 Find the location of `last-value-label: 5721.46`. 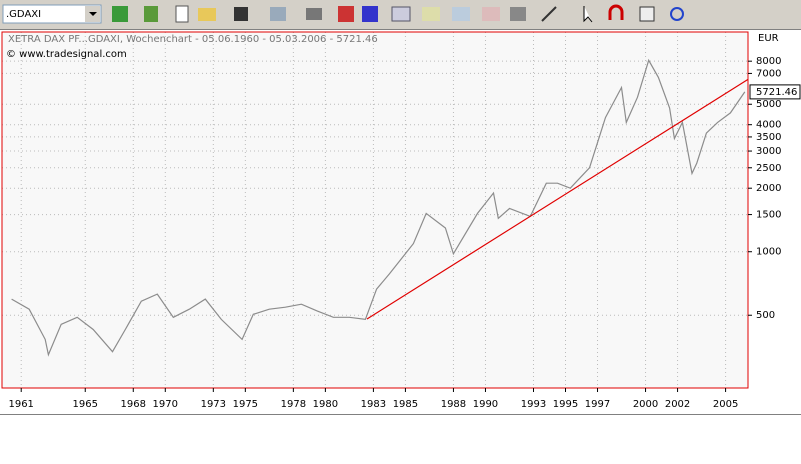

last-value-label: 5721.46 is located at coordinates (776, 92).